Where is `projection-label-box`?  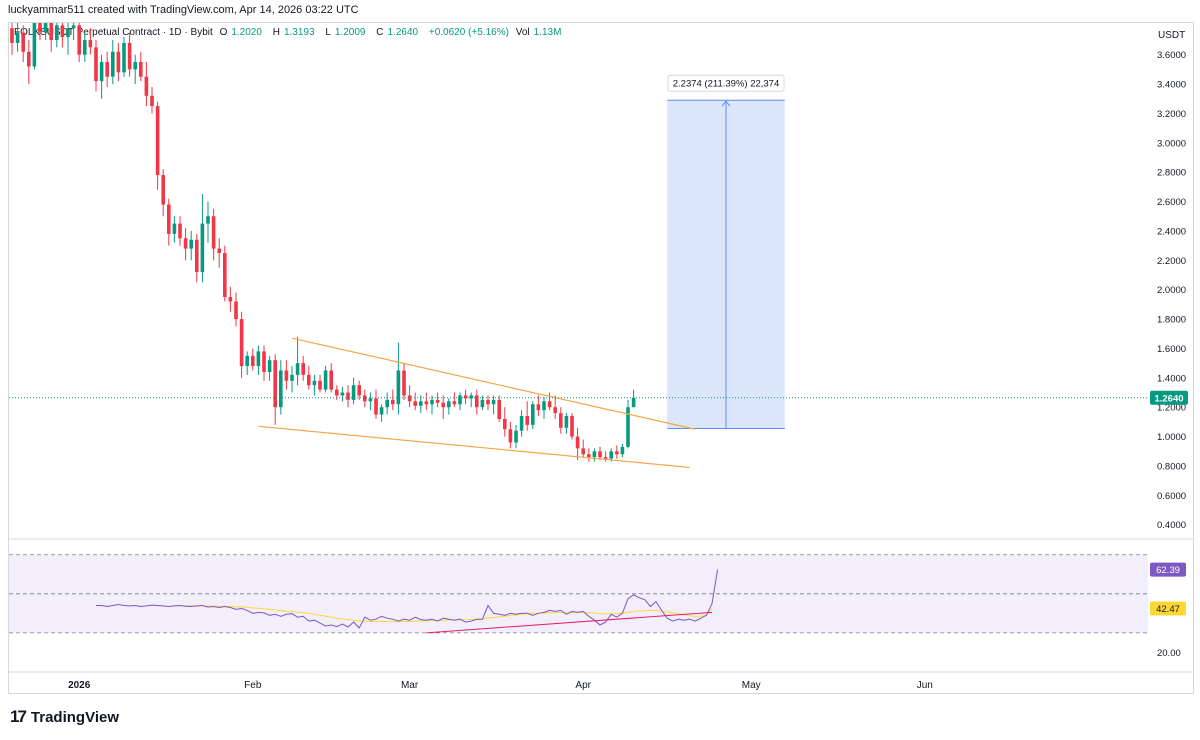
projection-label-box is located at coordinates (726, 83).